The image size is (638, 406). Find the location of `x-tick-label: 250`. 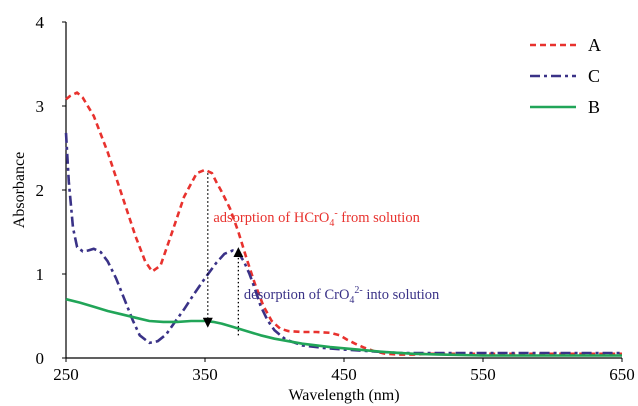

x-tick-label: 250 is located at coordinates (66, 374).